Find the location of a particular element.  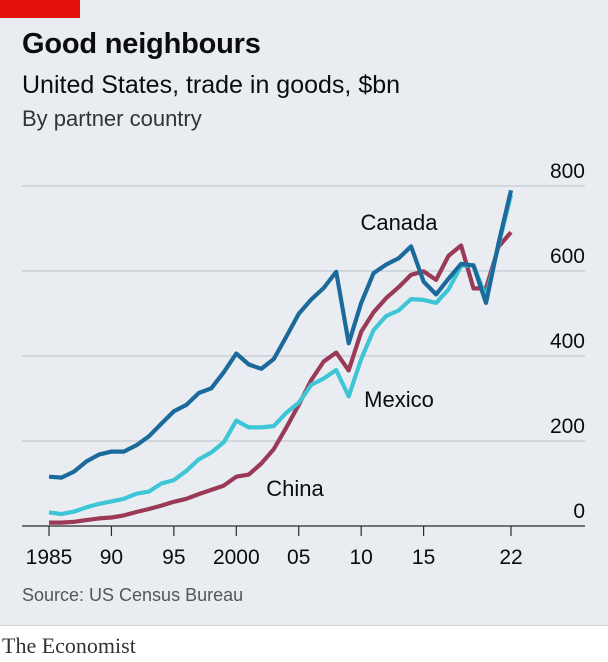

brand-red-tag is located at coordinates (40, 9).